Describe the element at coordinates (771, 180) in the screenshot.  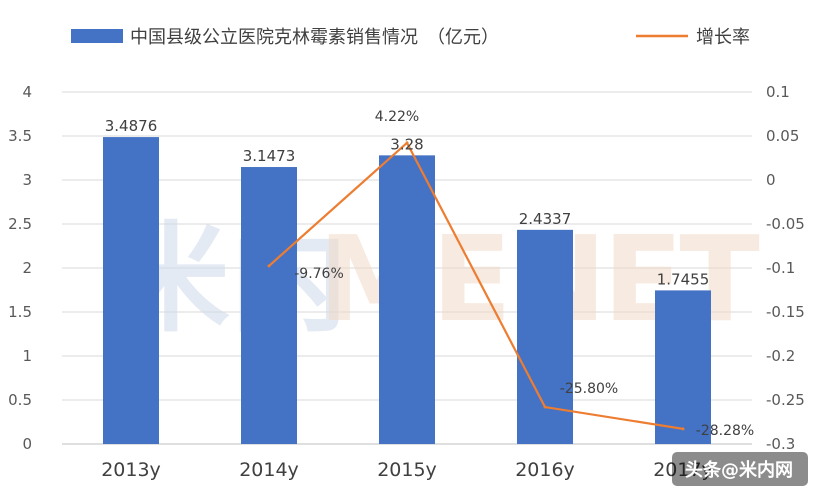
I see `right-axis-tick-label: 0` at that location.